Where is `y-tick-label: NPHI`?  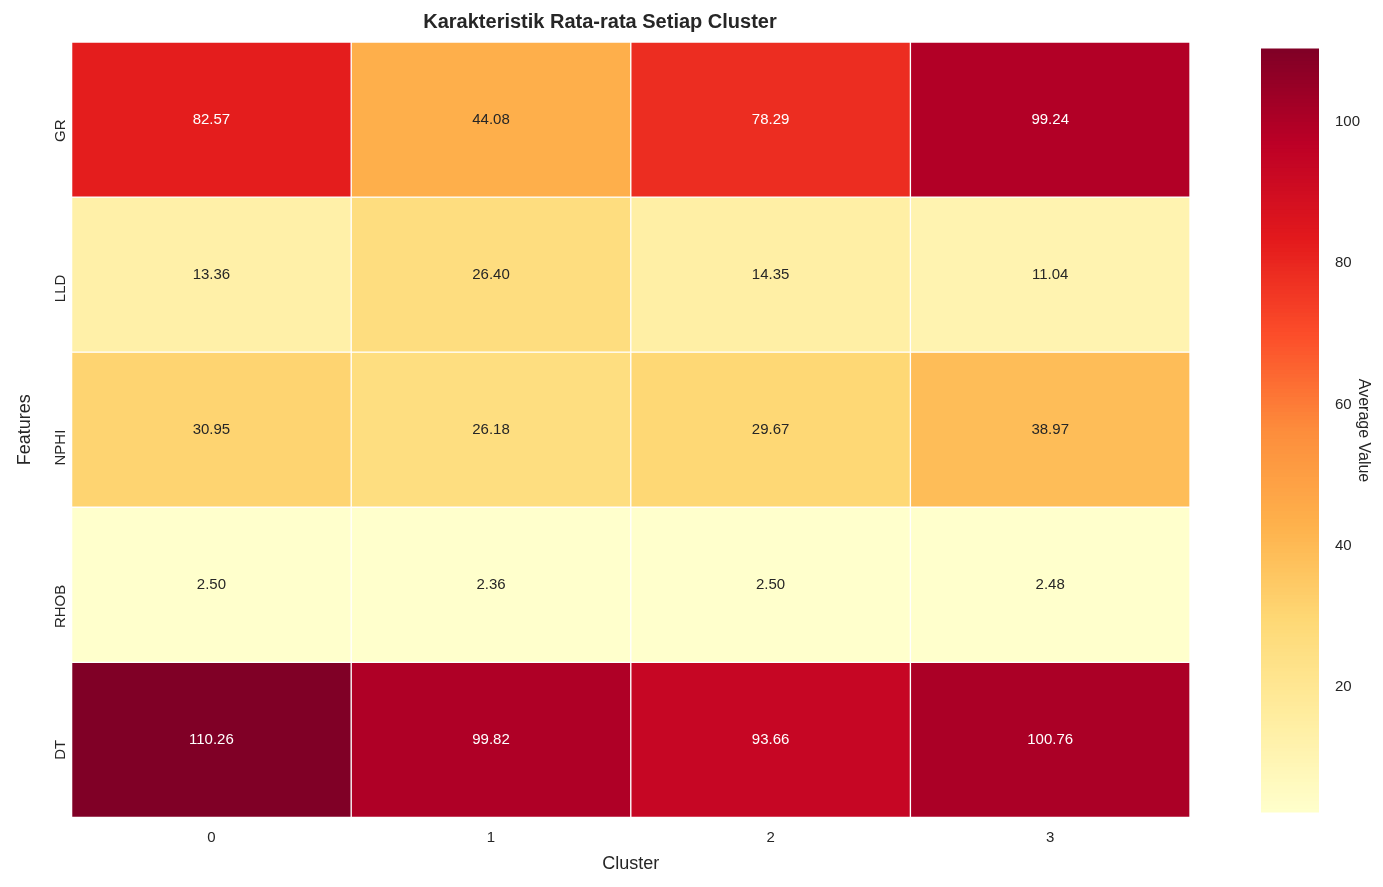
y-tick-label: NPHI is located at coordinates (59, 447).